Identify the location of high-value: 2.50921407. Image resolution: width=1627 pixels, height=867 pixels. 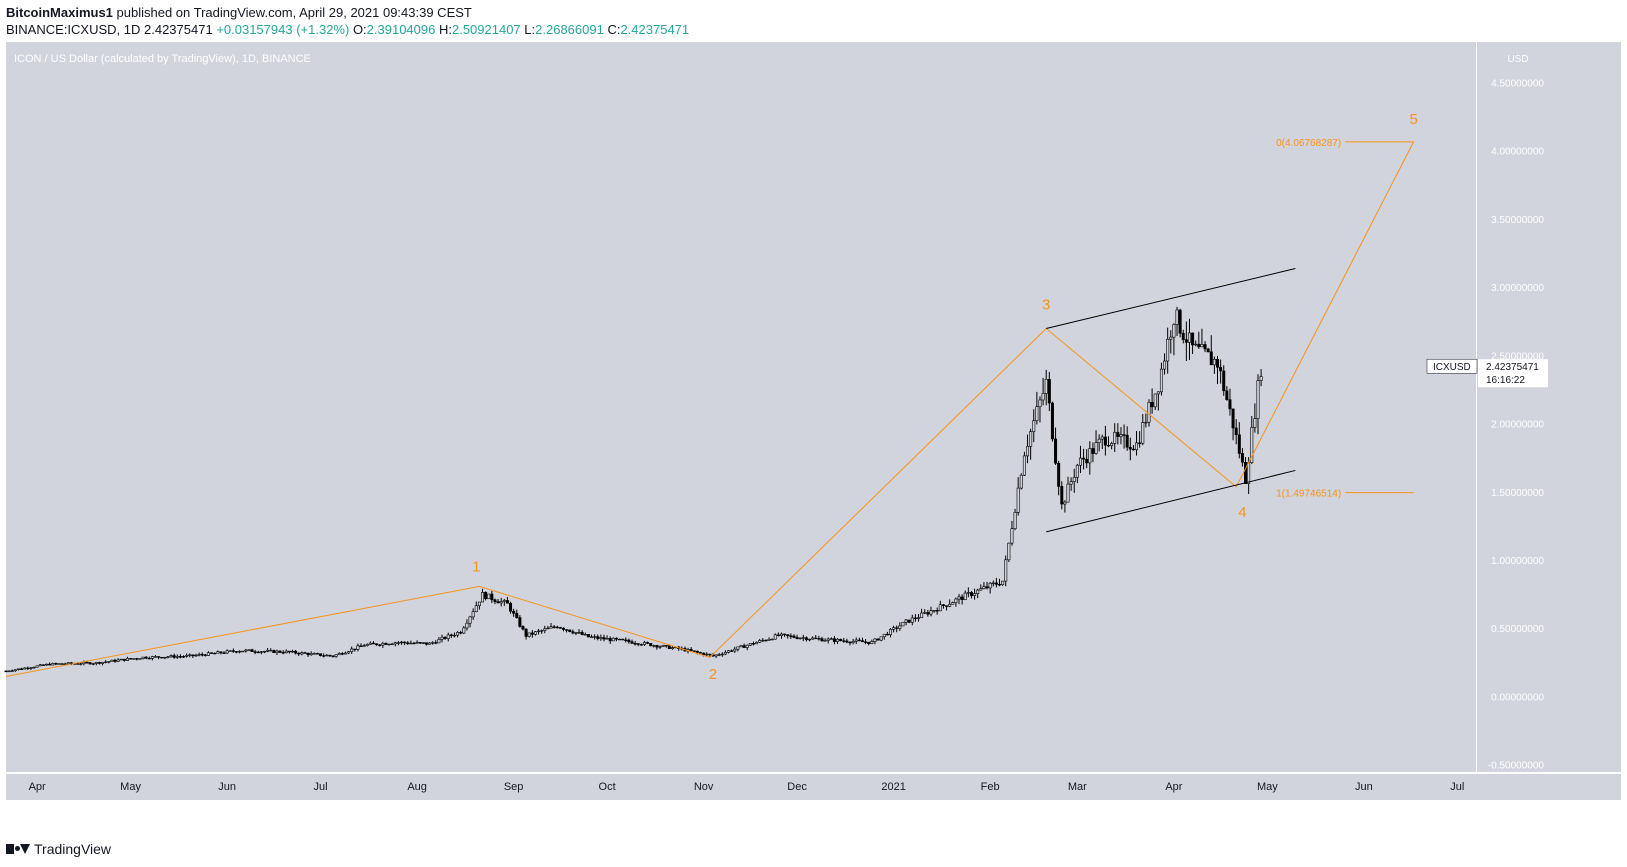
(486, 29).